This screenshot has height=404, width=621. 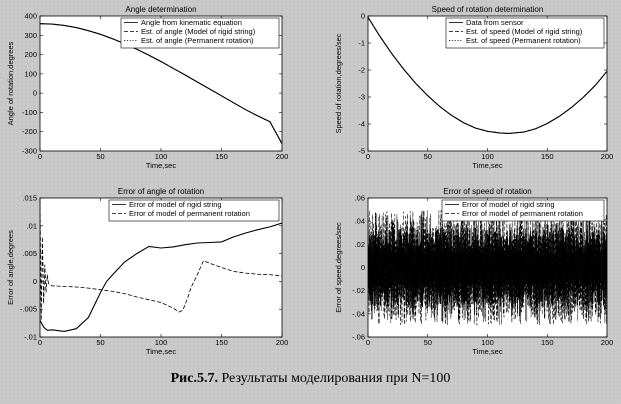 I want to click on caption-text: Результаты моделирования при N=100, so click(x=334, y=378).